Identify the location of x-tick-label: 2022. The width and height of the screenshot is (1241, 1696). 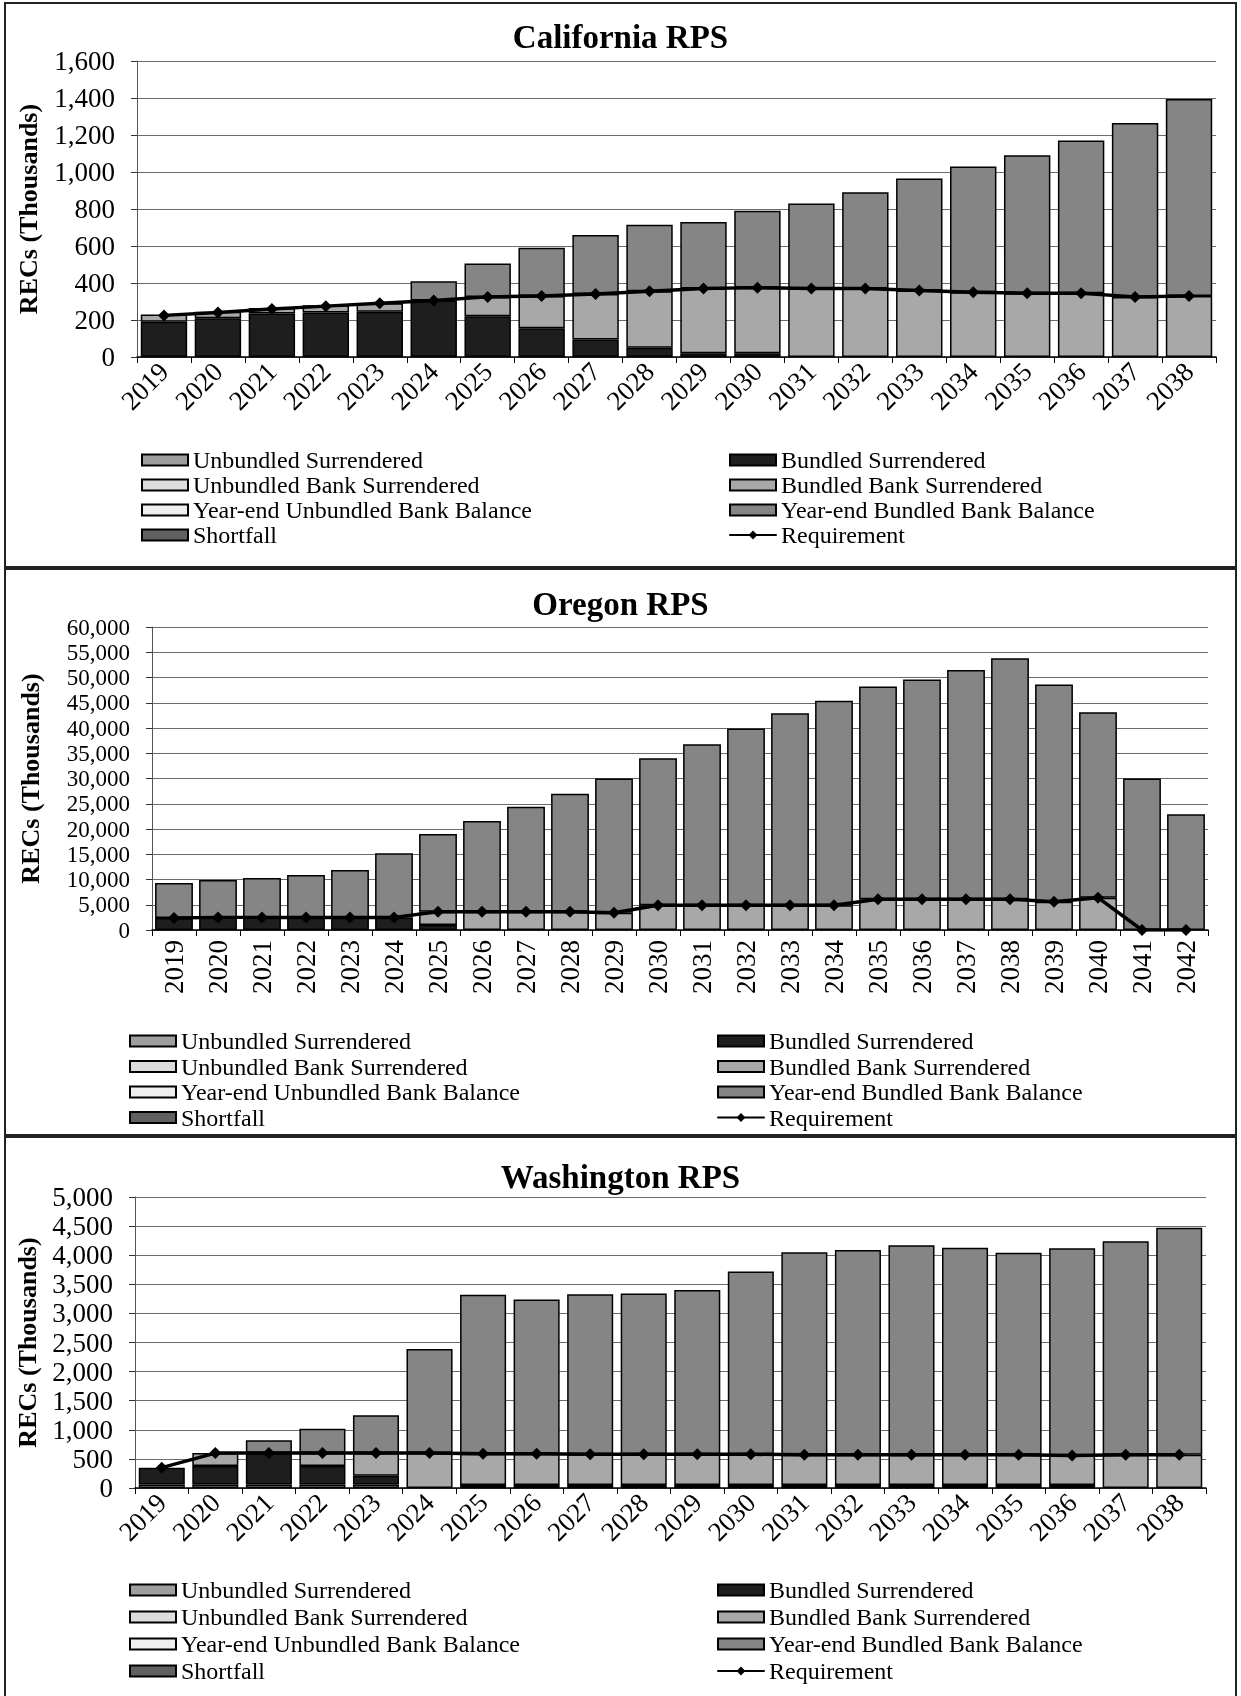
(306, 967).